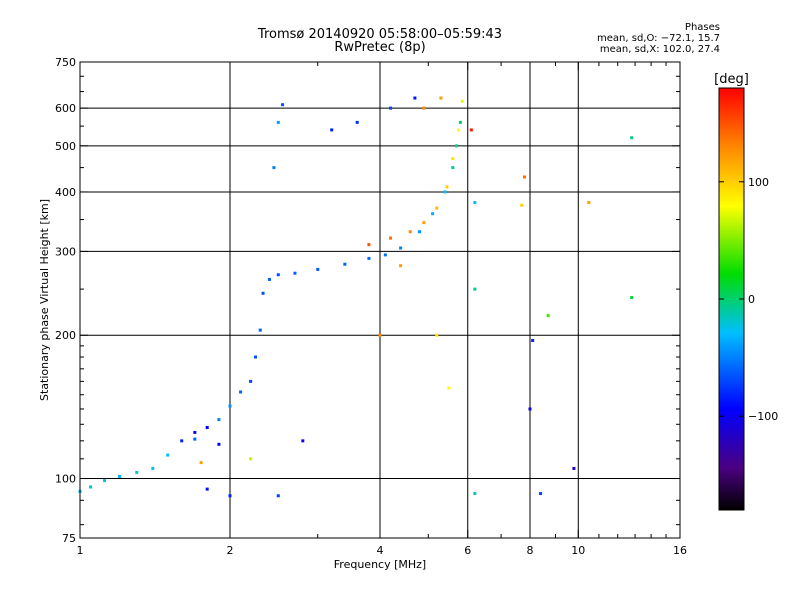 Image resolution: width=800 pixels, height=600 pixels. Describe the element at coordinates (578, 550) in the screenshot. I see `x-tick-label: 10` at that location.